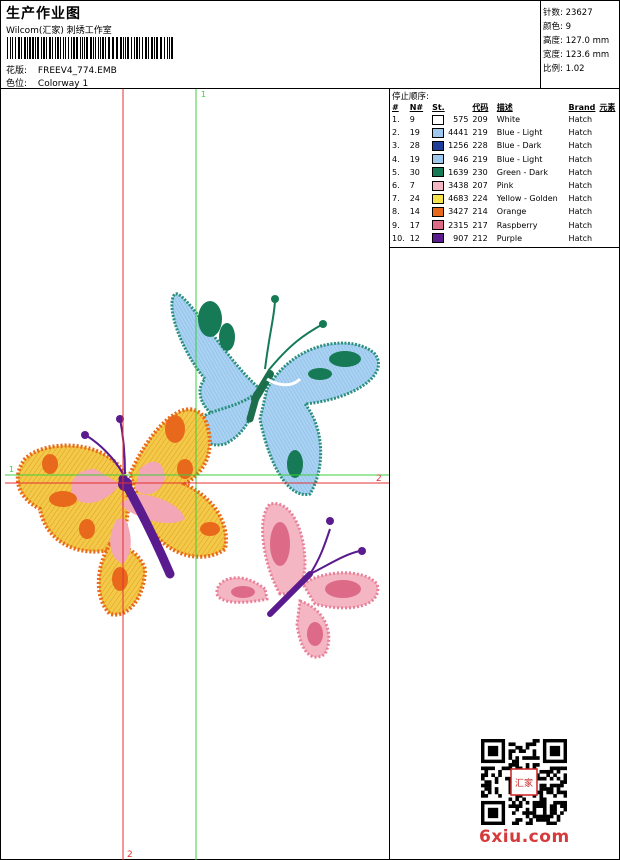 This screenshot has width=620, height=860. Describe the element at coordinates (582, 107) in the screenshot. I see `col-brand: Brand` at that location.